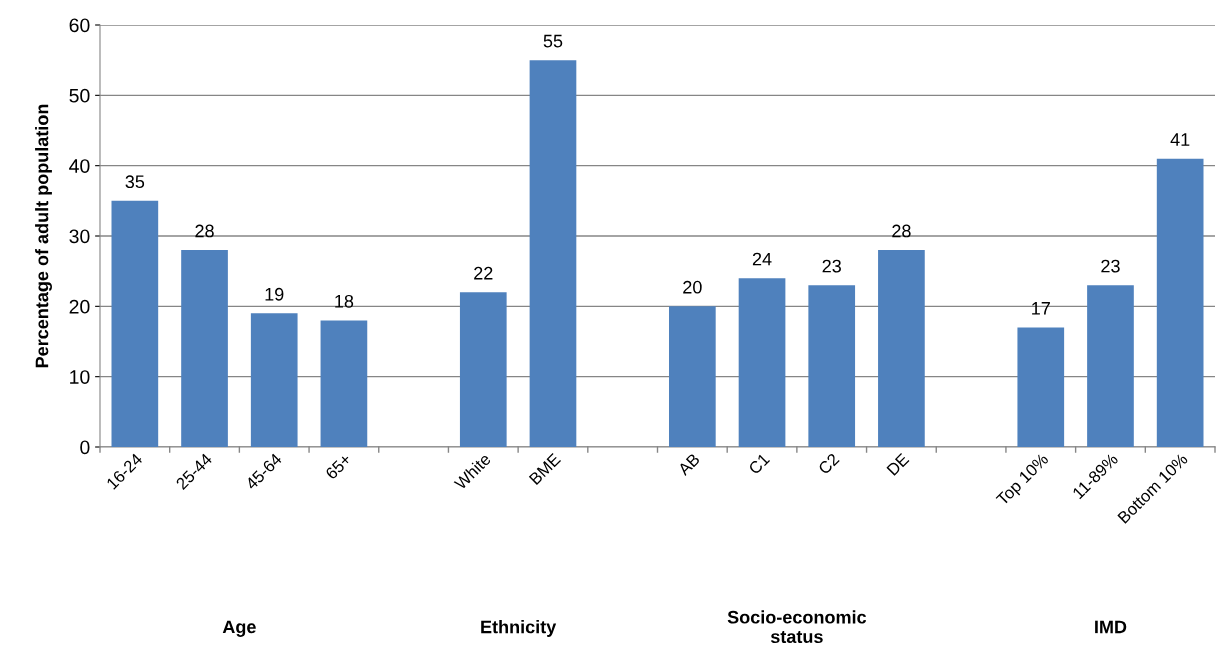 Image resolution: width=1217 pixels, height=655 pixels. What do you see at coordinates (135, 182) in the screenshot?
I see `data-label: 35` at bounding box center [135, 182].